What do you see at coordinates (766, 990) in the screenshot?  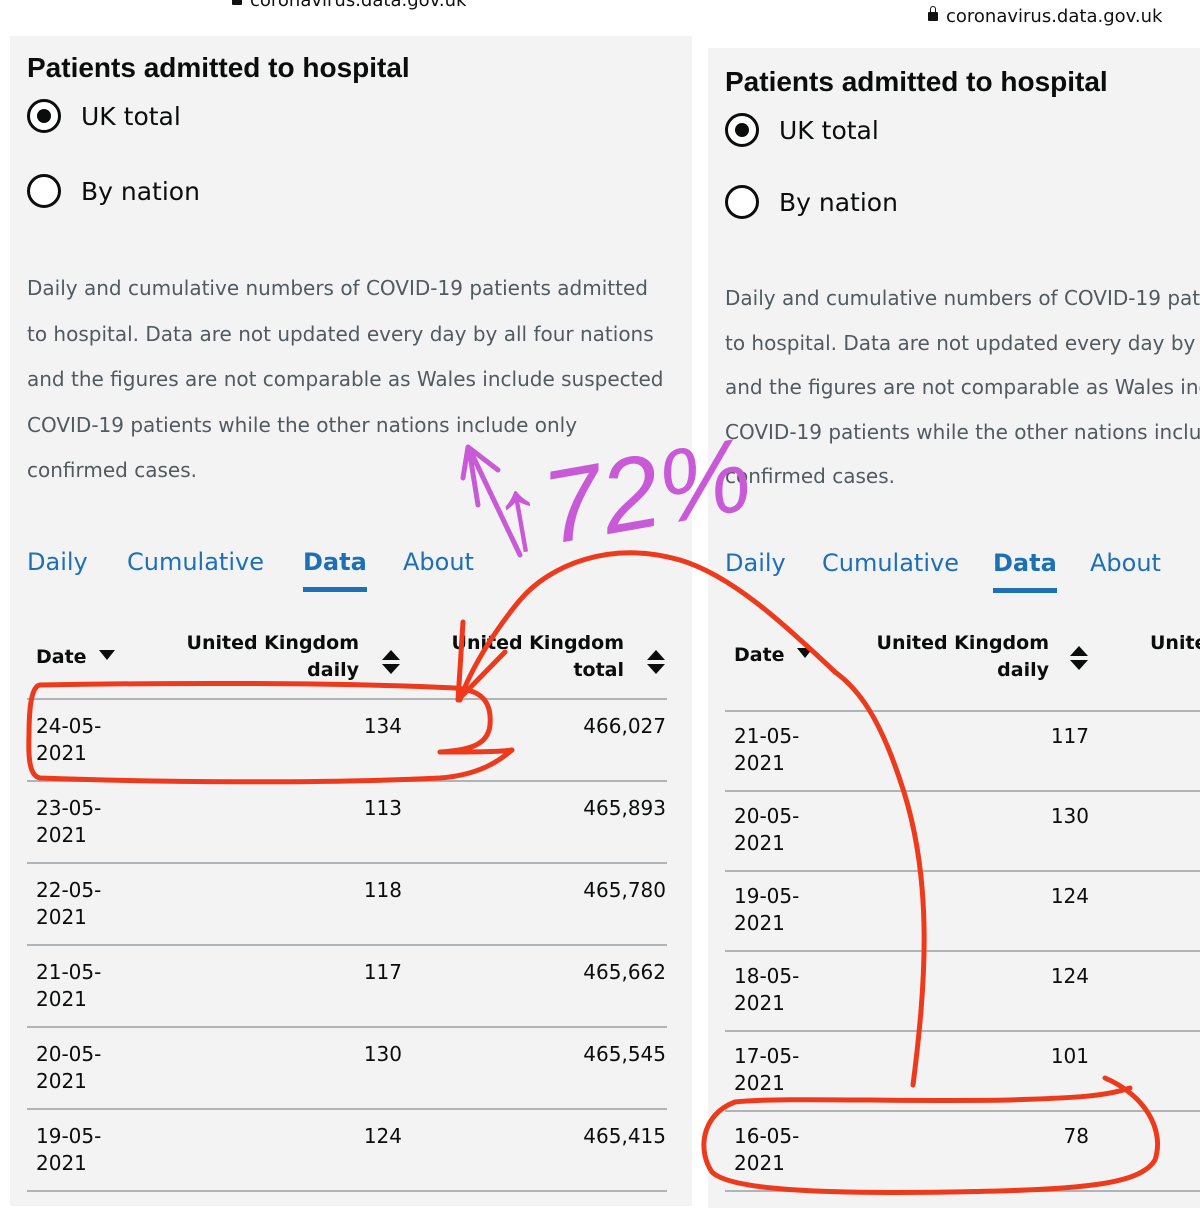 I see `cell-date: 18-05- 2021` at bounding box center [766, 990].